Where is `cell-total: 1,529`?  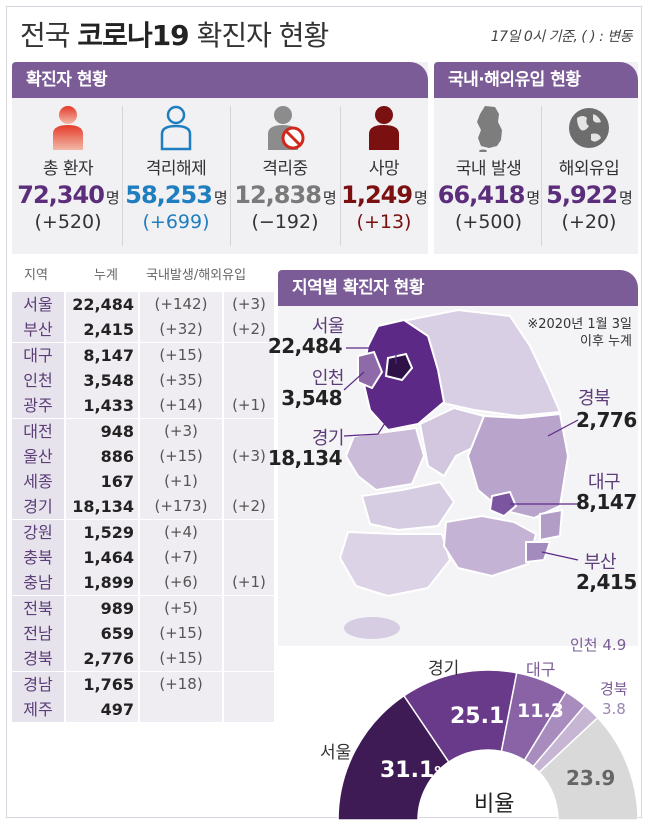 cell-total: 1,529 is located at coordinates (102, 532).